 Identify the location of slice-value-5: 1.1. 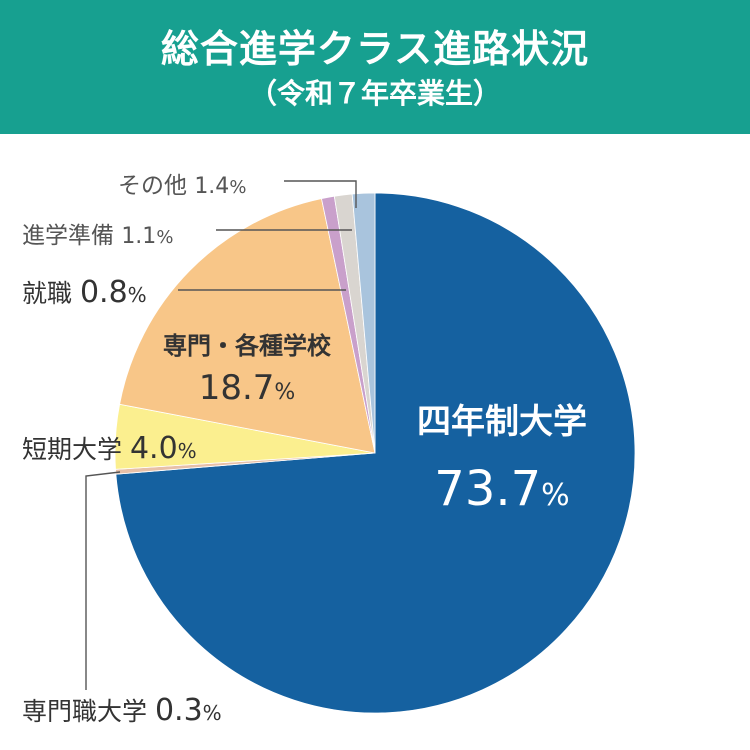
(138, 236).